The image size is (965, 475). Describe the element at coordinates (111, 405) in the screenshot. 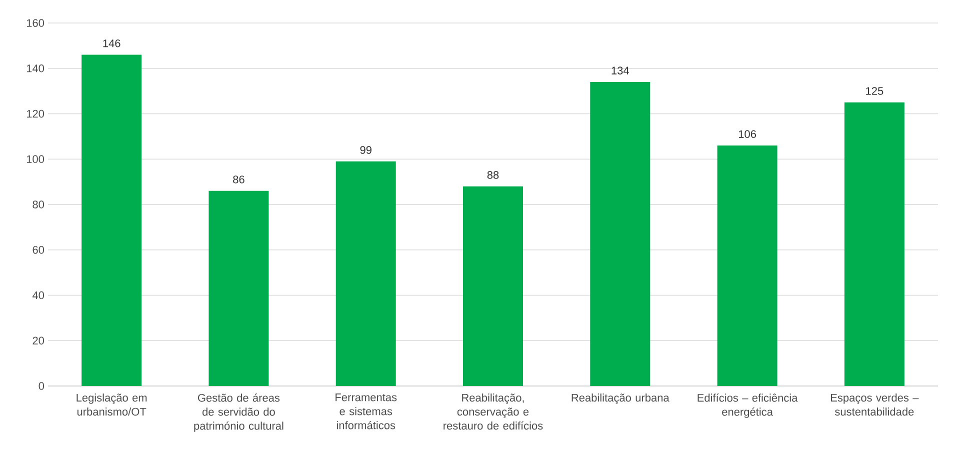

I see `x-tick-label: Legislação em urbanismo/OT` at that location.